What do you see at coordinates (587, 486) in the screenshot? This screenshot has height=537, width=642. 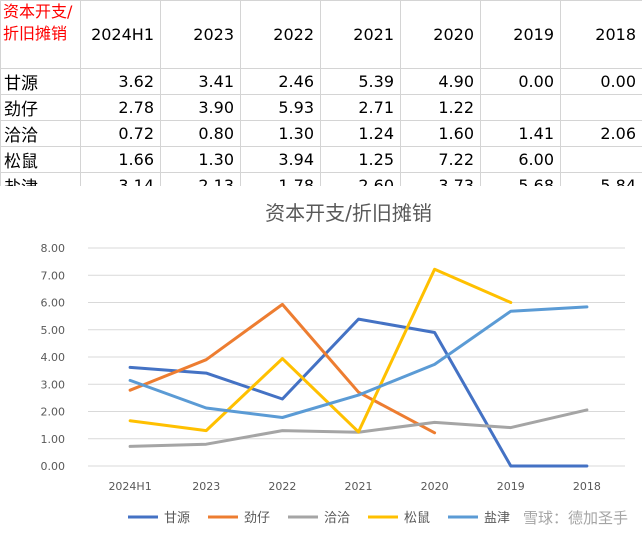 I see `x-tick-label: 2018` at bounding box center [587, 486].